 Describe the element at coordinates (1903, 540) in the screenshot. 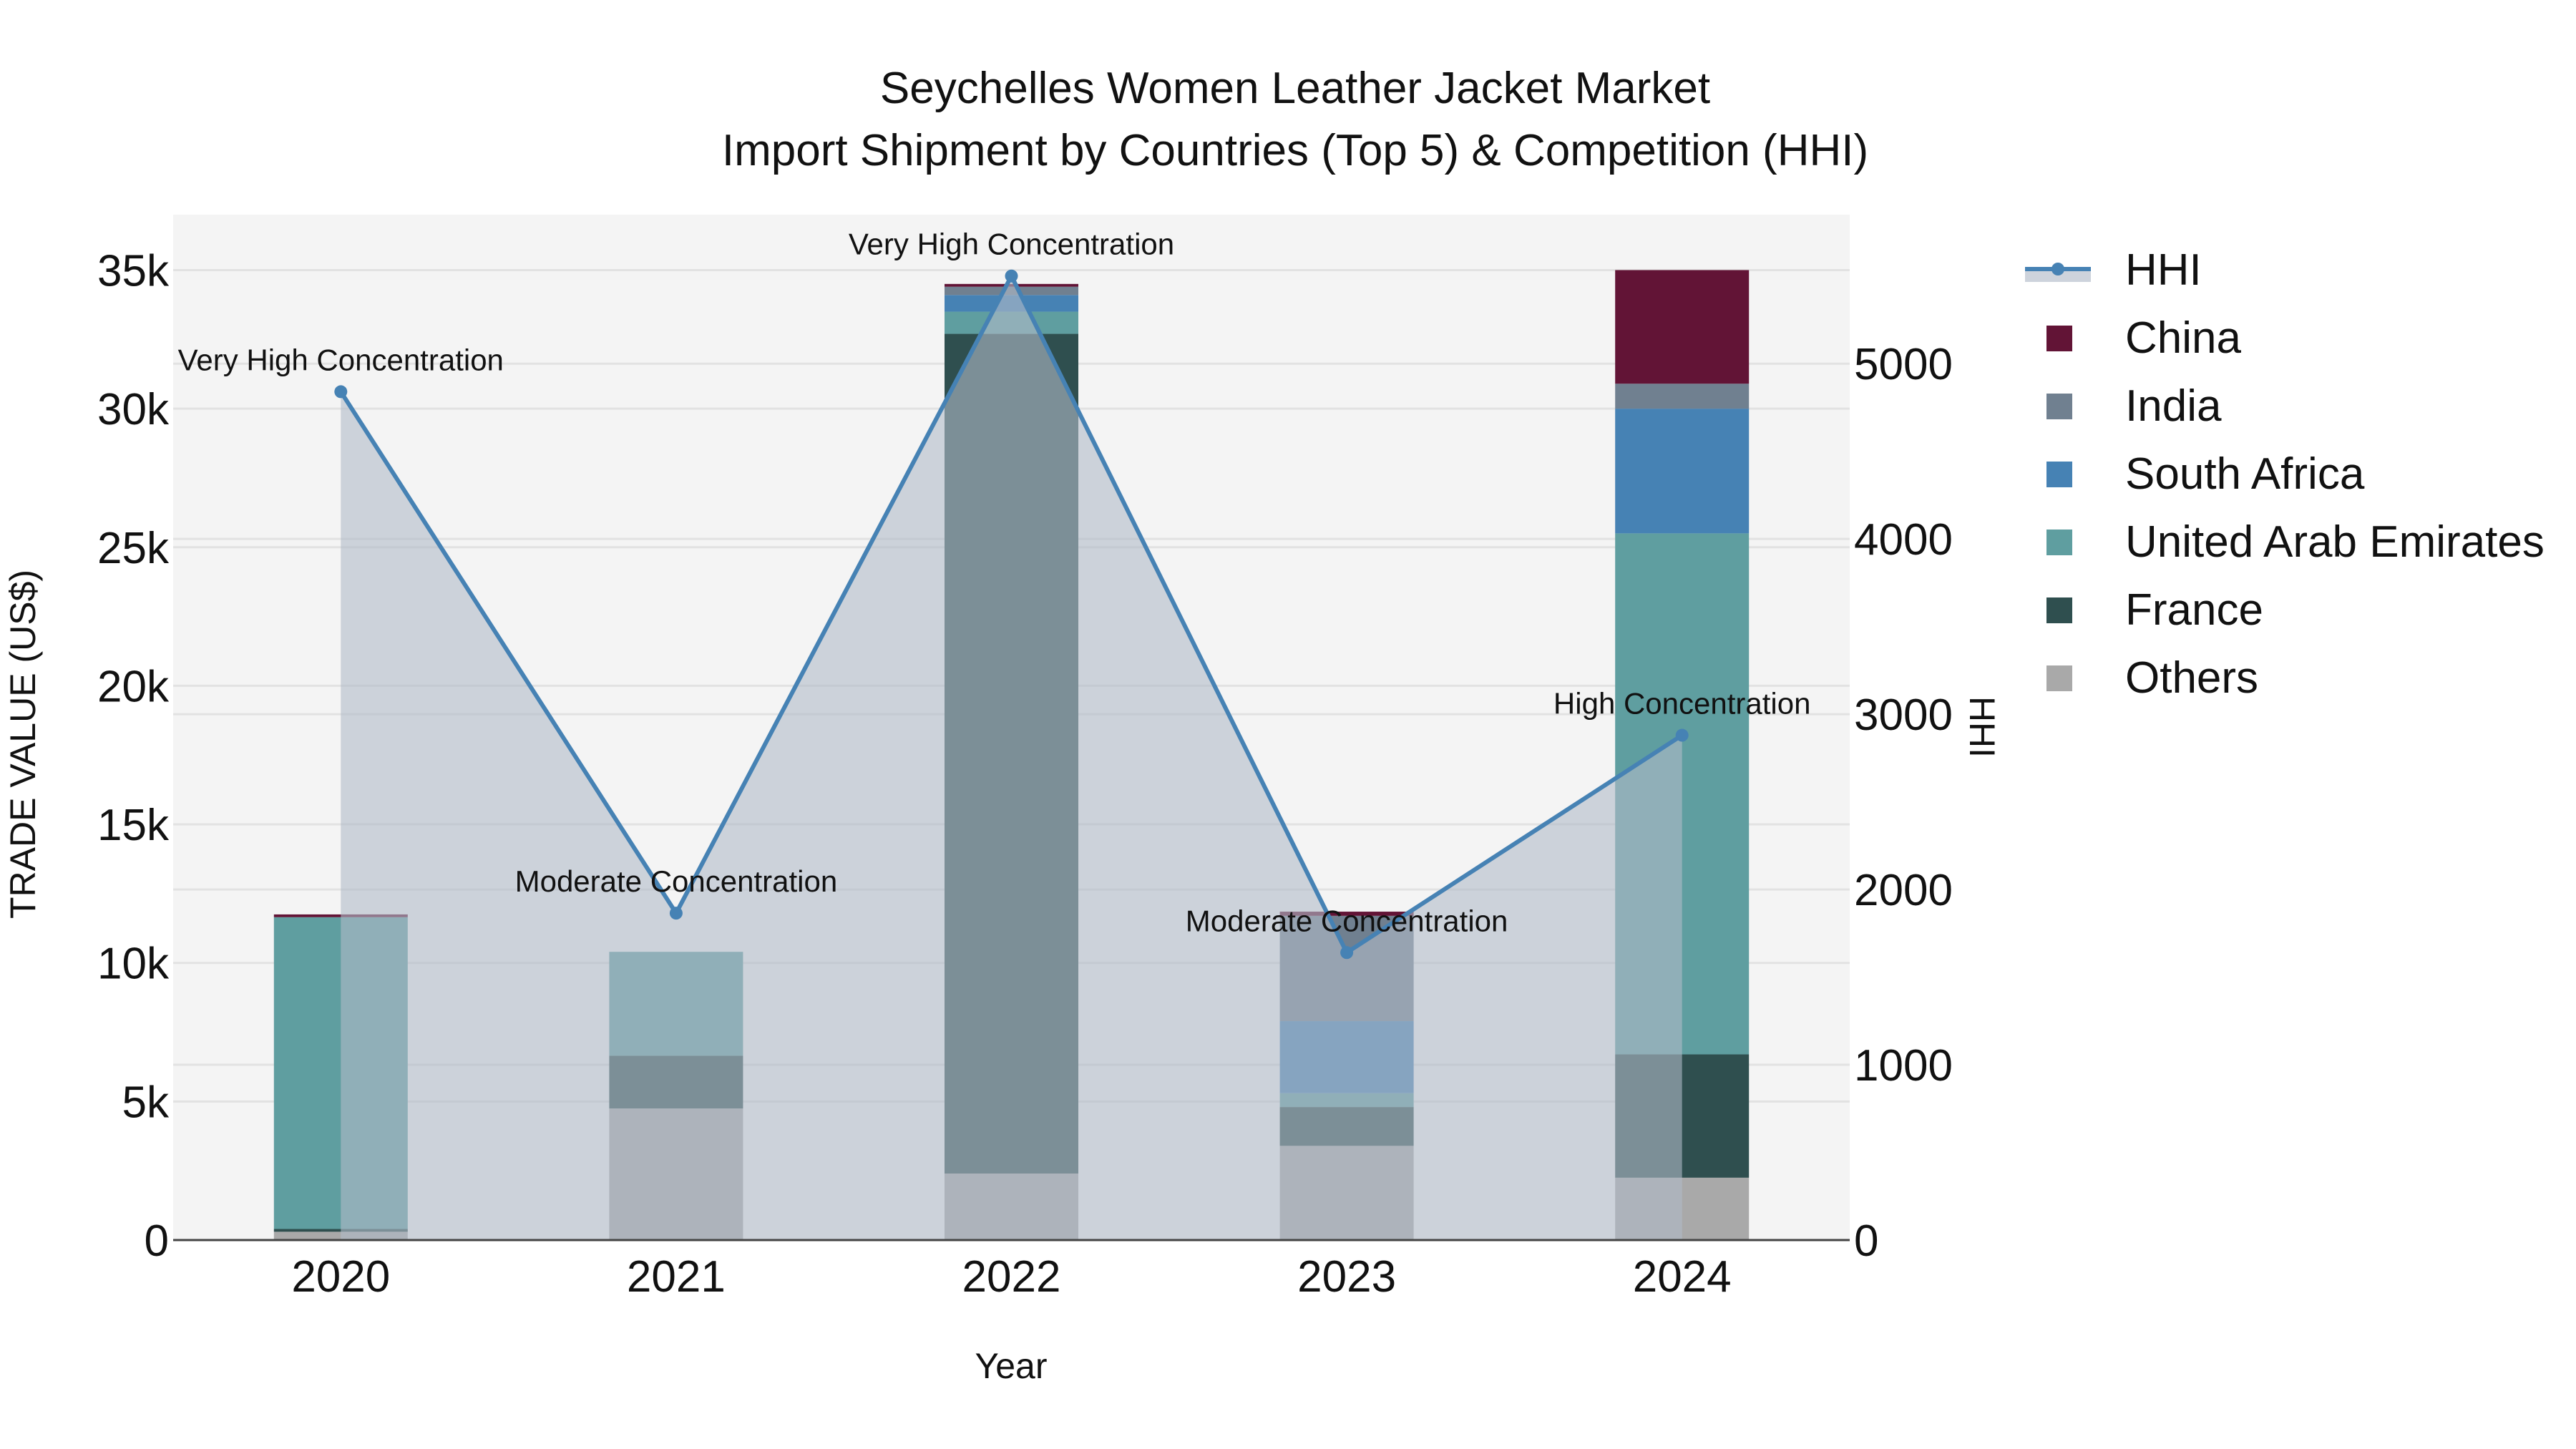

I see `y-right-tick-label: 4000` at that location.